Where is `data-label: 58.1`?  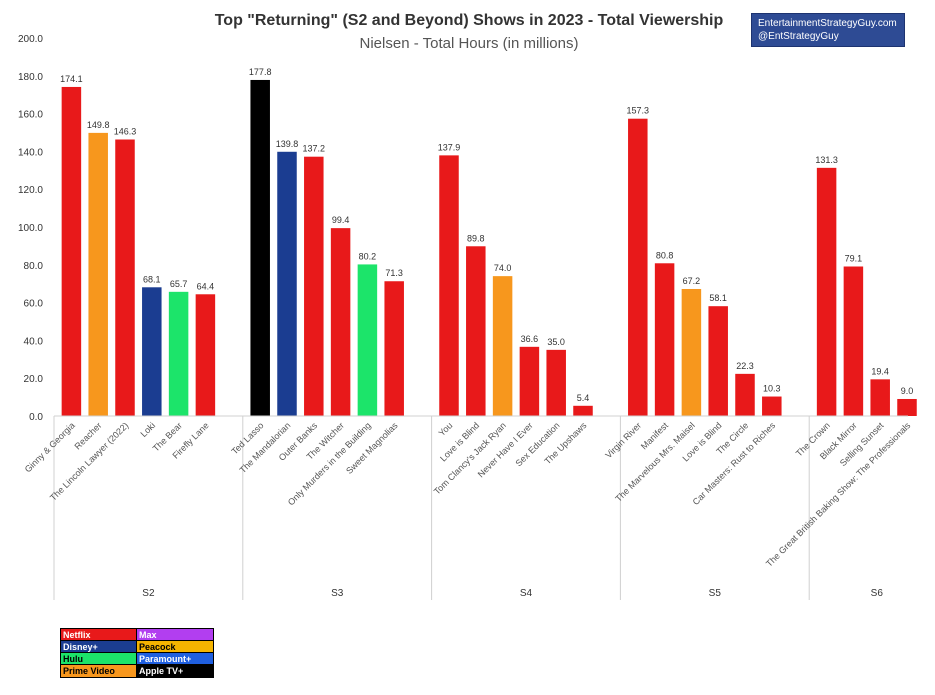
data-label: 58.1 is located at coordinates (718, 298).